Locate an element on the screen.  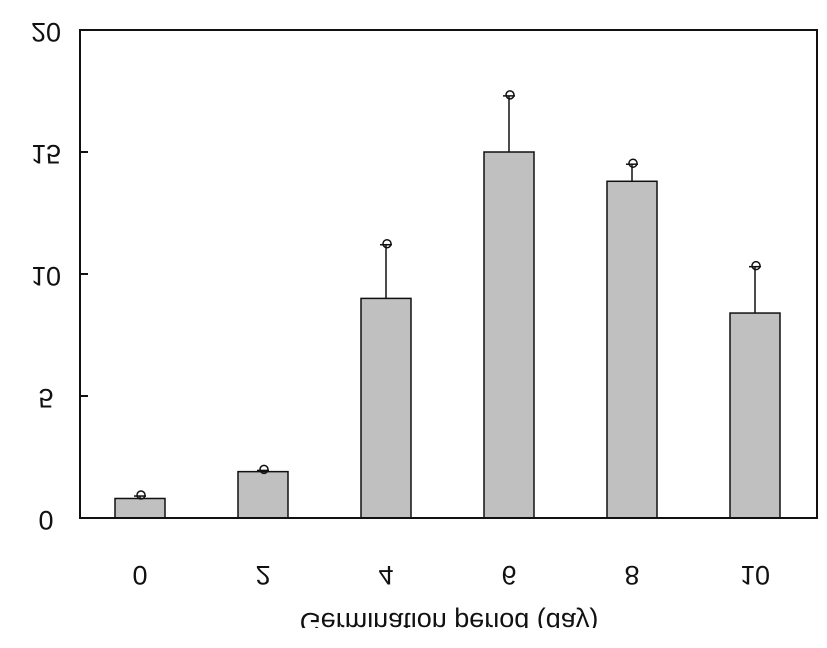
y-tick-label: 15 is located at coordinates (46, 154).